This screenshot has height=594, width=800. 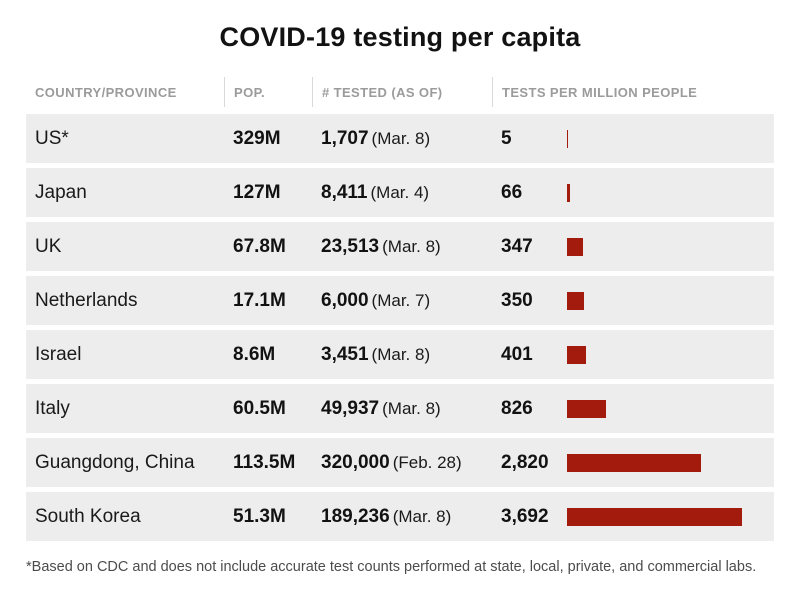 What do you see at coordinates (259, 516) in the screenshot?
I see `population-cell: 51.3M` at bounding box center [259, 516].